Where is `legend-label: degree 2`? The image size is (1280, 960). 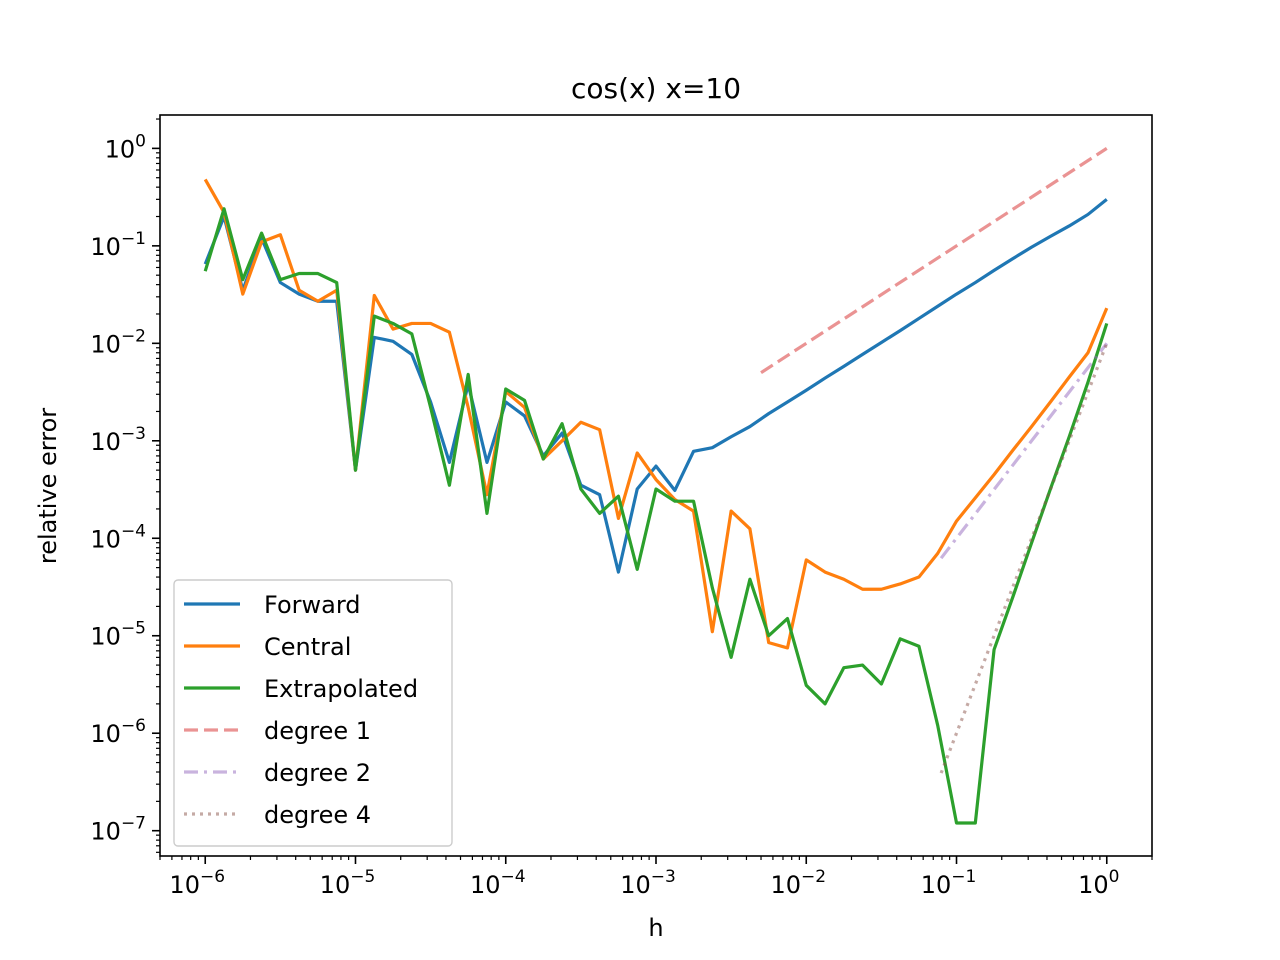
legend-label: degree 2 is located at coordinates (317, 773).